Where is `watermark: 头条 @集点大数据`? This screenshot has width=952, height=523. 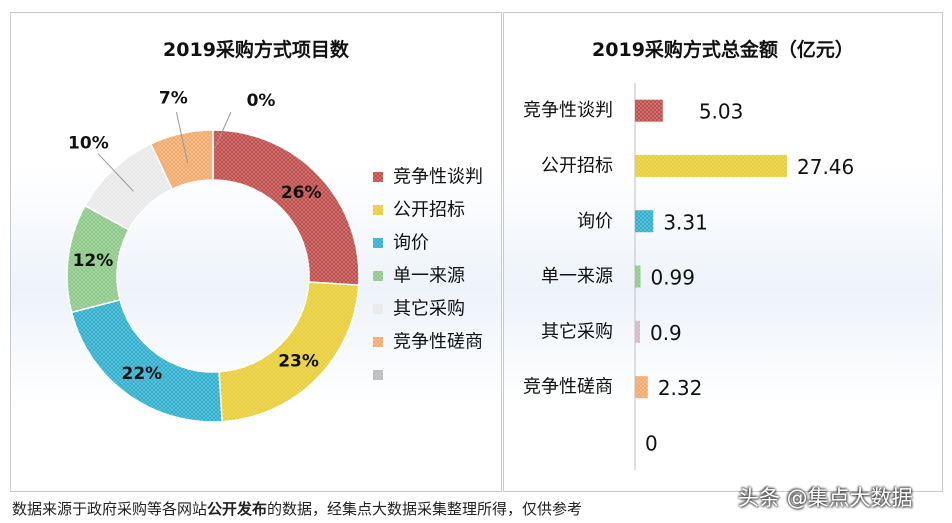 watermark: 头条 @集点大数据 is located at coordinates (825, 498).